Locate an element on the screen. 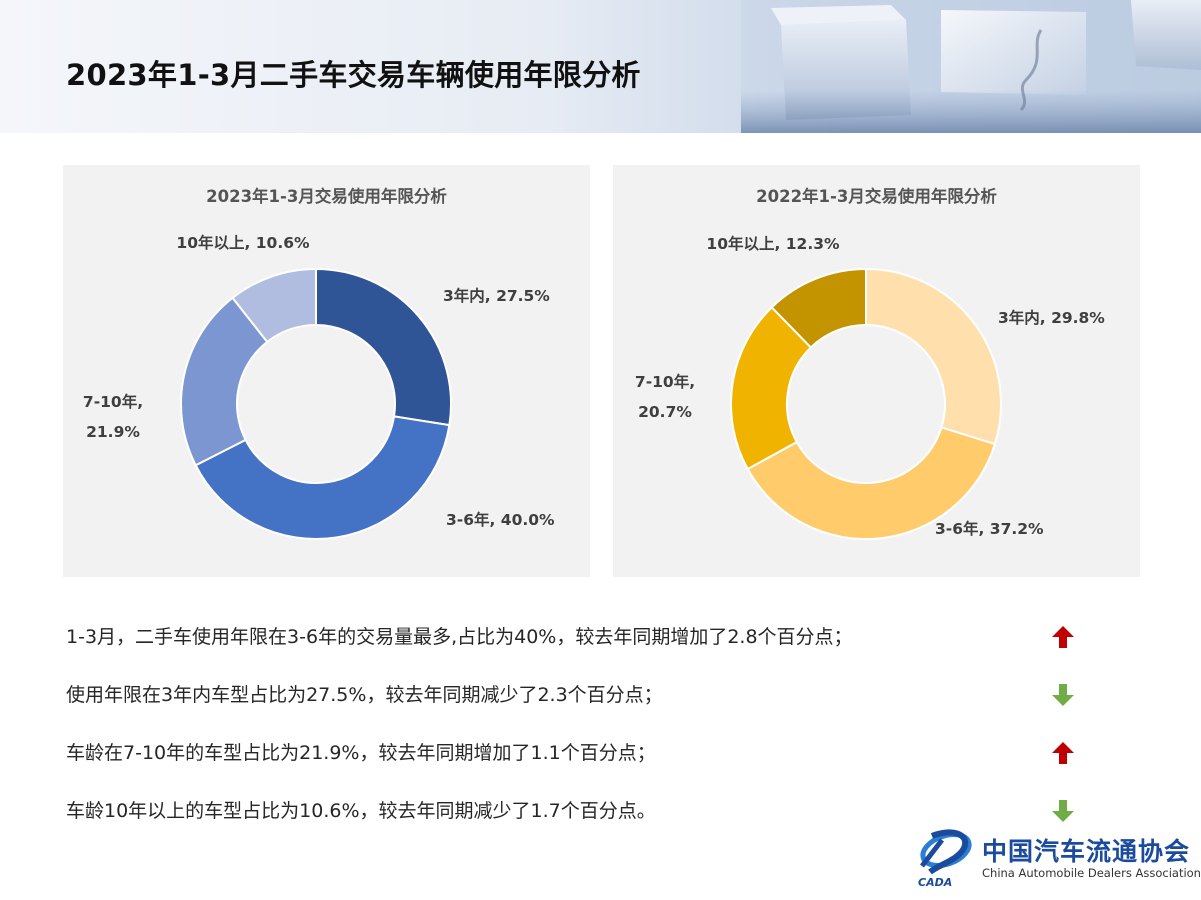 The image size is (1201, 900). note-text: 车龄10年以上的车型占比为10.6%，较去年同期减少了1.7个百分点。 is located at coordinates (361, 811).